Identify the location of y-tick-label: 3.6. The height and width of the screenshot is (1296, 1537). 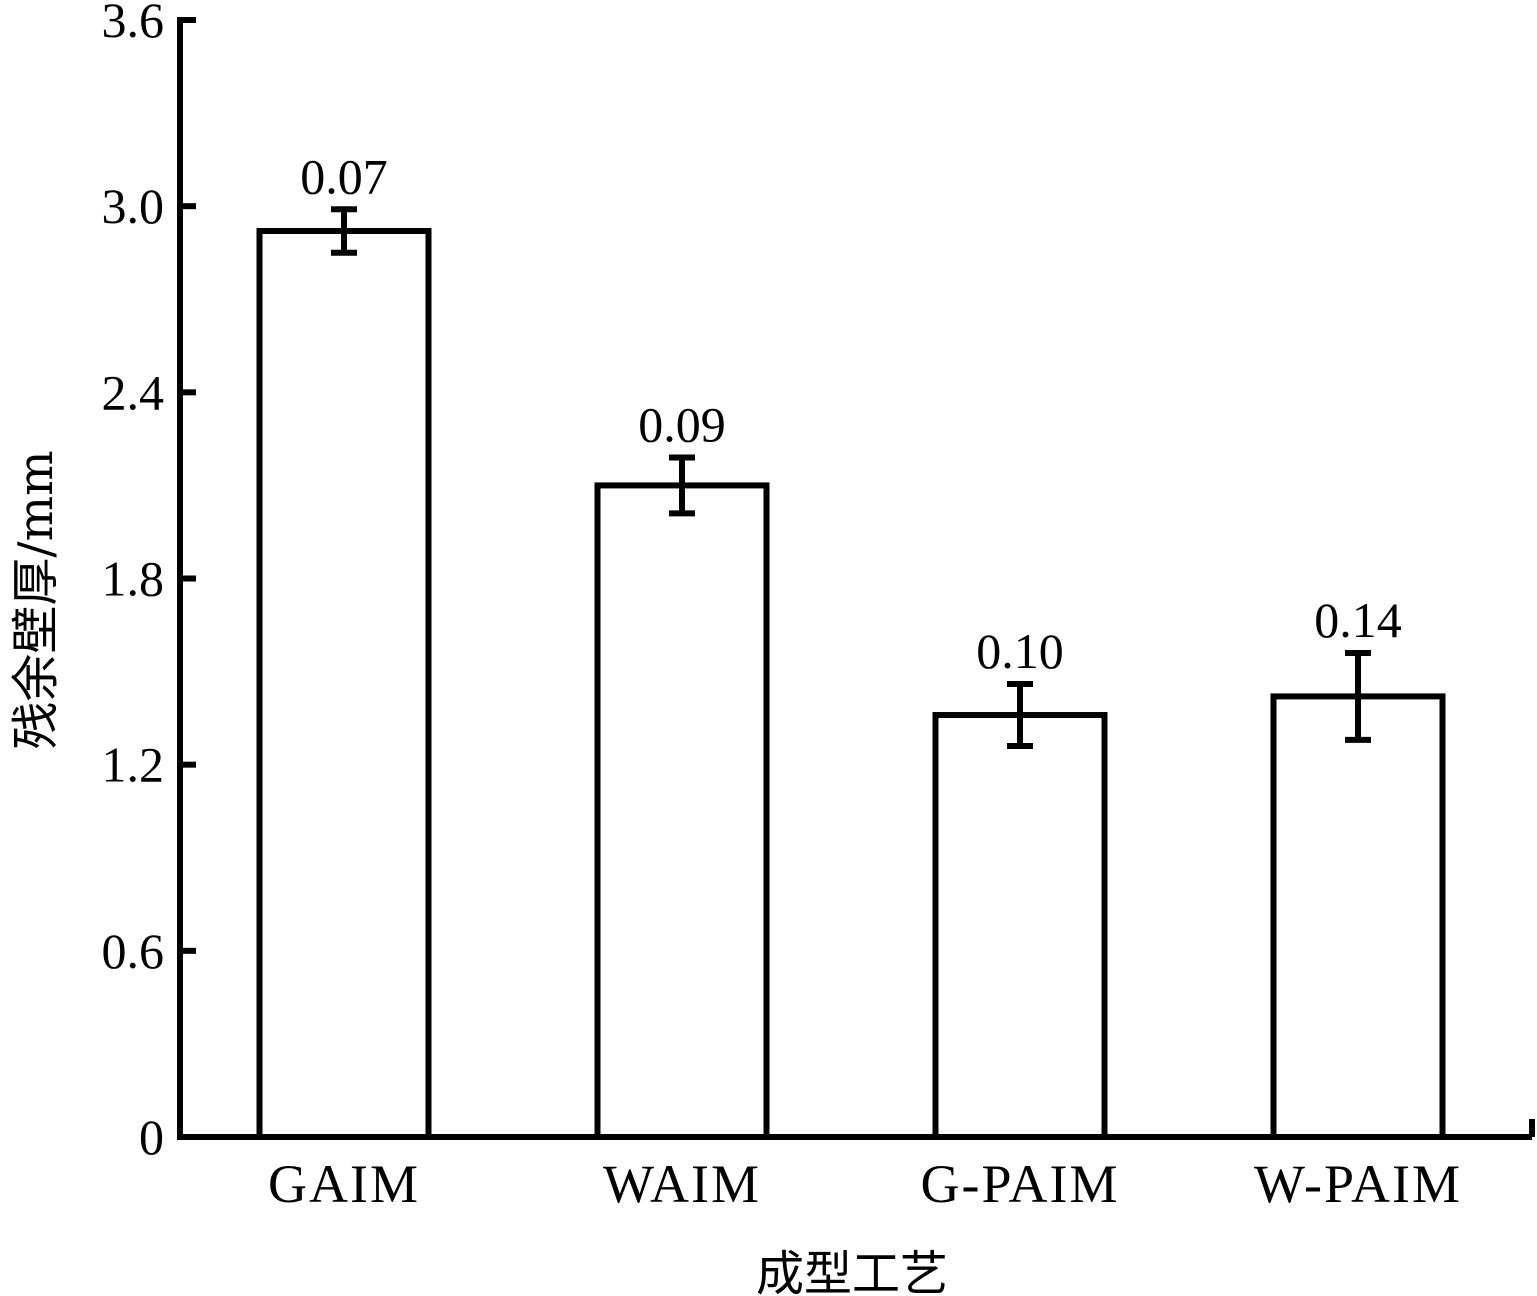
(133, 24).